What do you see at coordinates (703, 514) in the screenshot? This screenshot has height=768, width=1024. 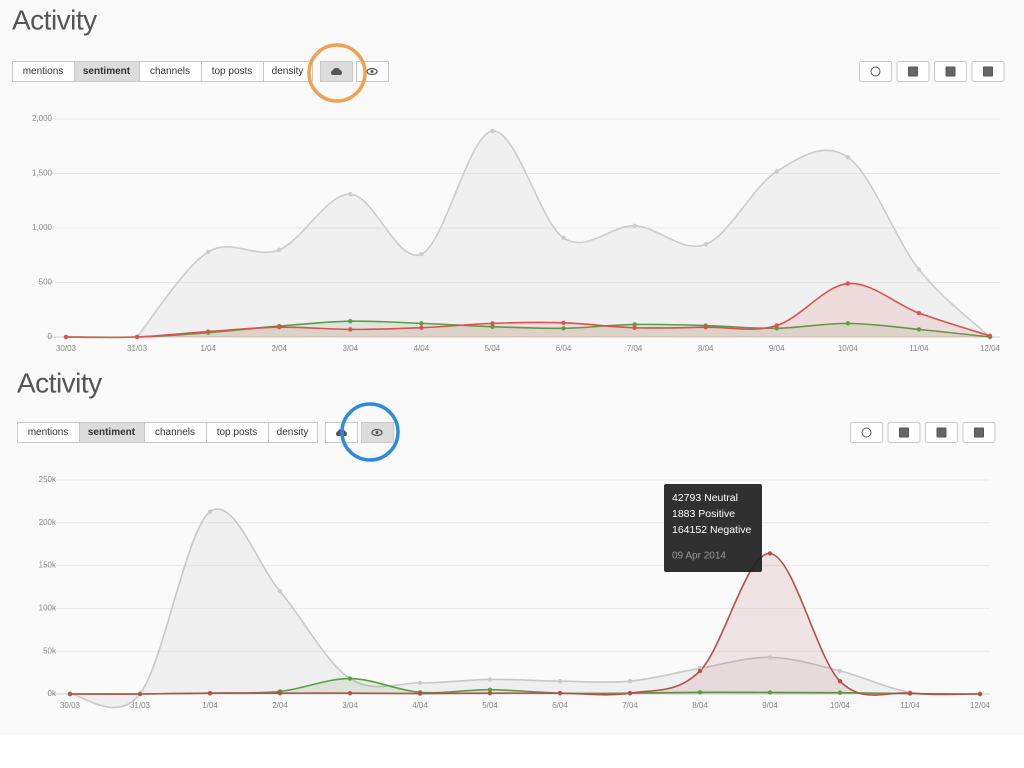 I see `tooltip-line: 1883 Positive` at bounding box center [703, 514].